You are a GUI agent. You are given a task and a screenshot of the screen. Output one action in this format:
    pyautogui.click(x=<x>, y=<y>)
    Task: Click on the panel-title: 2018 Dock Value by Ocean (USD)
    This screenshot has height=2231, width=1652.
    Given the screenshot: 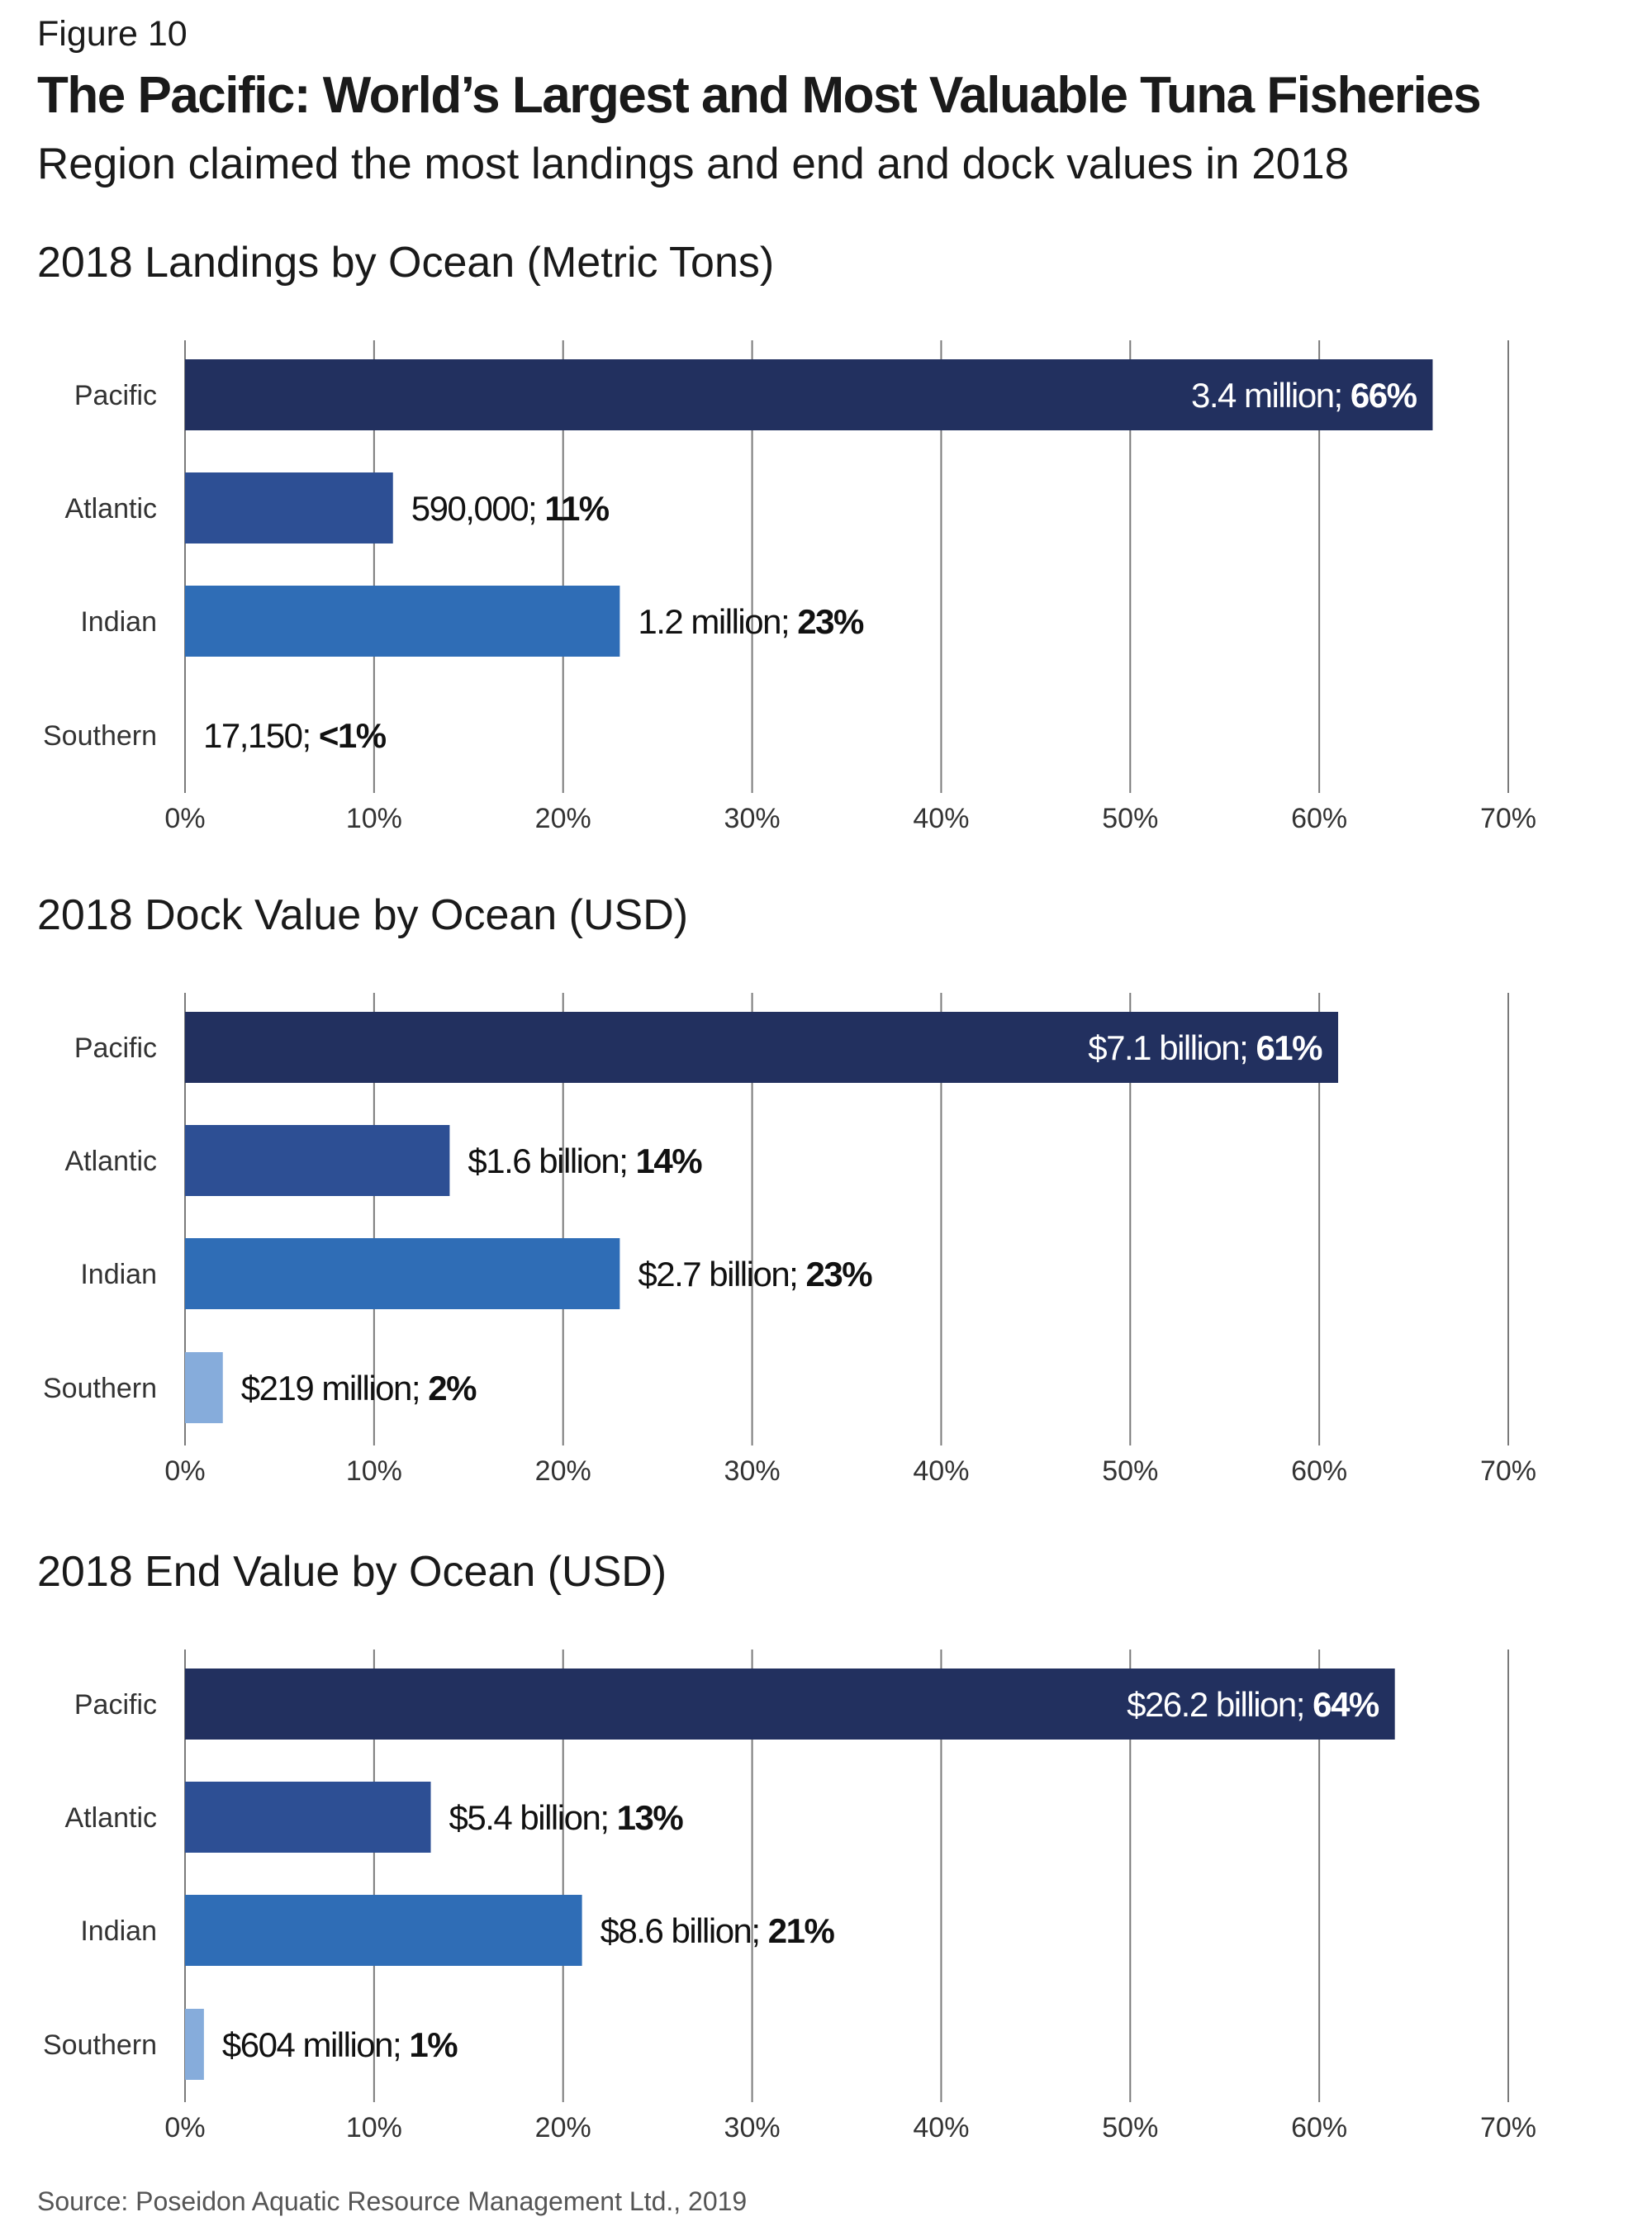 What is the action you would take?
    pyautogui.click(x=362, y=915)
    